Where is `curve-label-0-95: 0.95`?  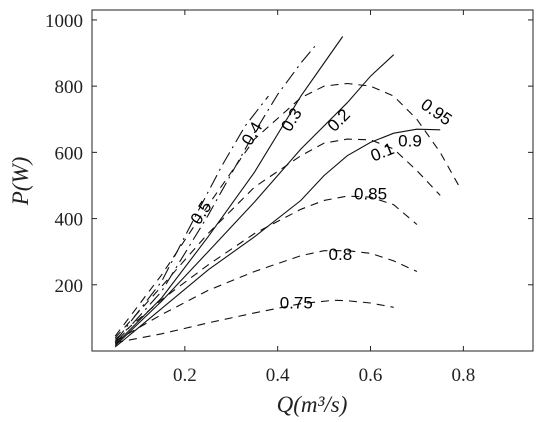 curve-label-0-95: 0.95 is located at coordinates (436, 112).